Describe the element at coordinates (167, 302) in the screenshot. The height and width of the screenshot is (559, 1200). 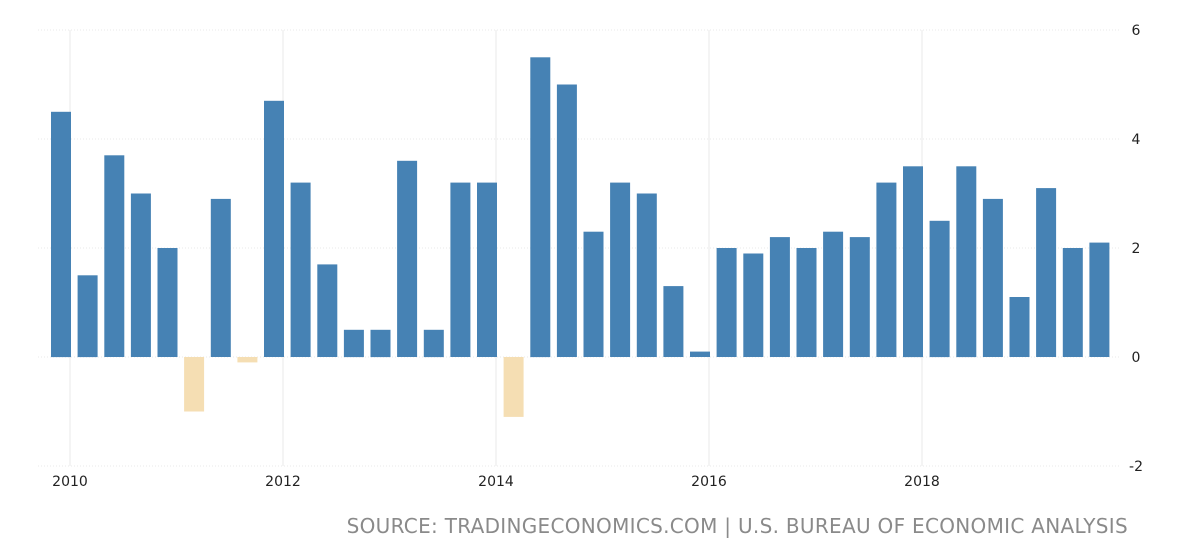
I see `bar-2011-Q1` at that location.